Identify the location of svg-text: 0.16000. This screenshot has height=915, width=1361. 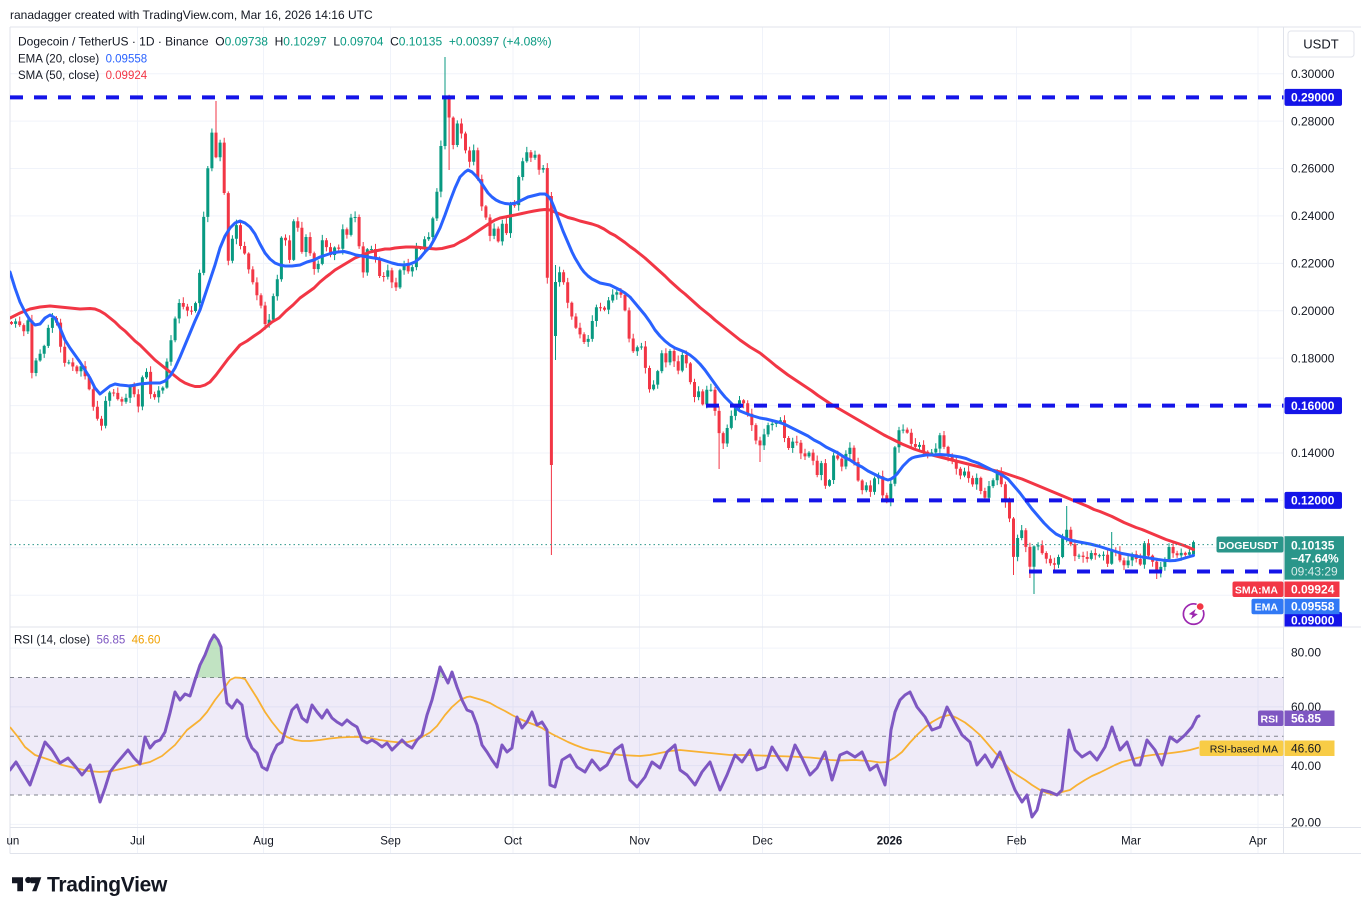
(1313, 406).